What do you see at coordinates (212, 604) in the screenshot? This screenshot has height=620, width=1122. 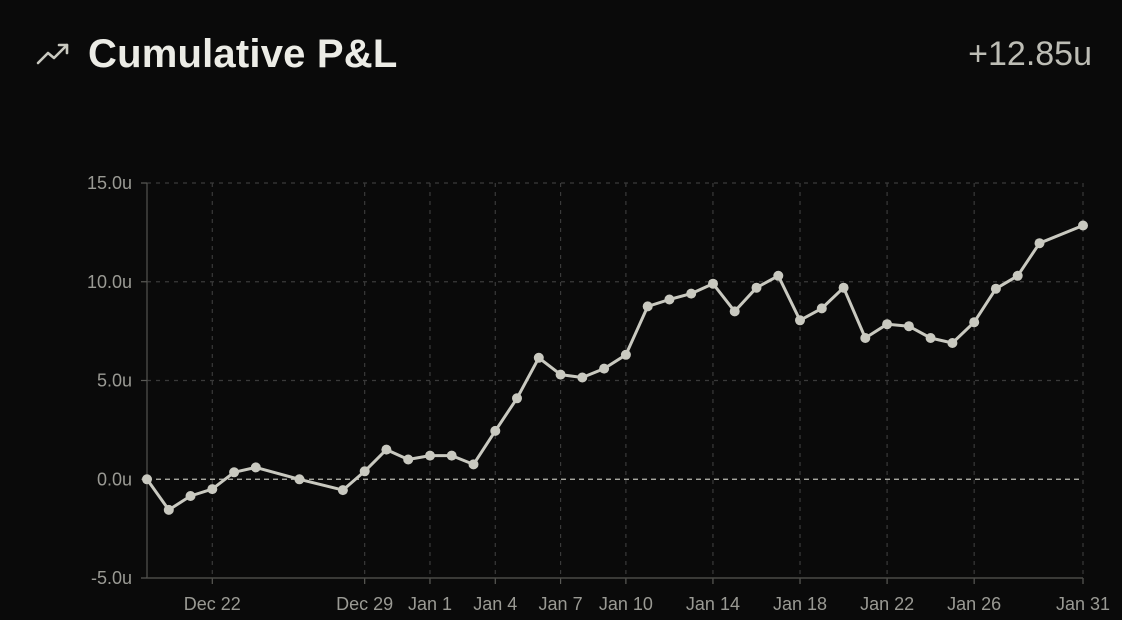 I see `x-tick-label: Dec 22` at bounding box center [212, 604].